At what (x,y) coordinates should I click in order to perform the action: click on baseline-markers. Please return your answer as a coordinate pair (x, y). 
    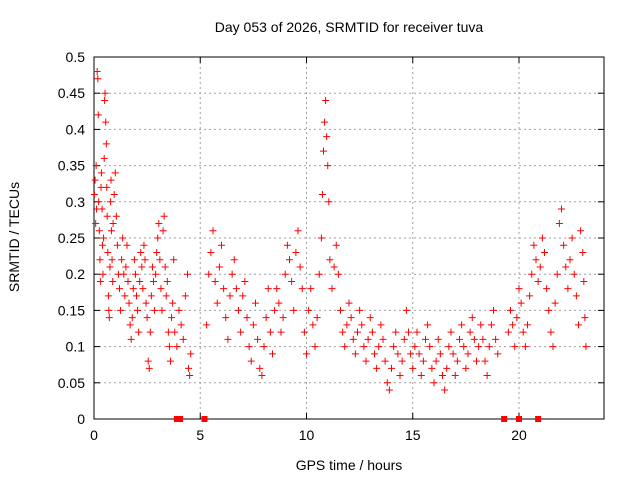
    Looking at the image, I should click on (357, 419).